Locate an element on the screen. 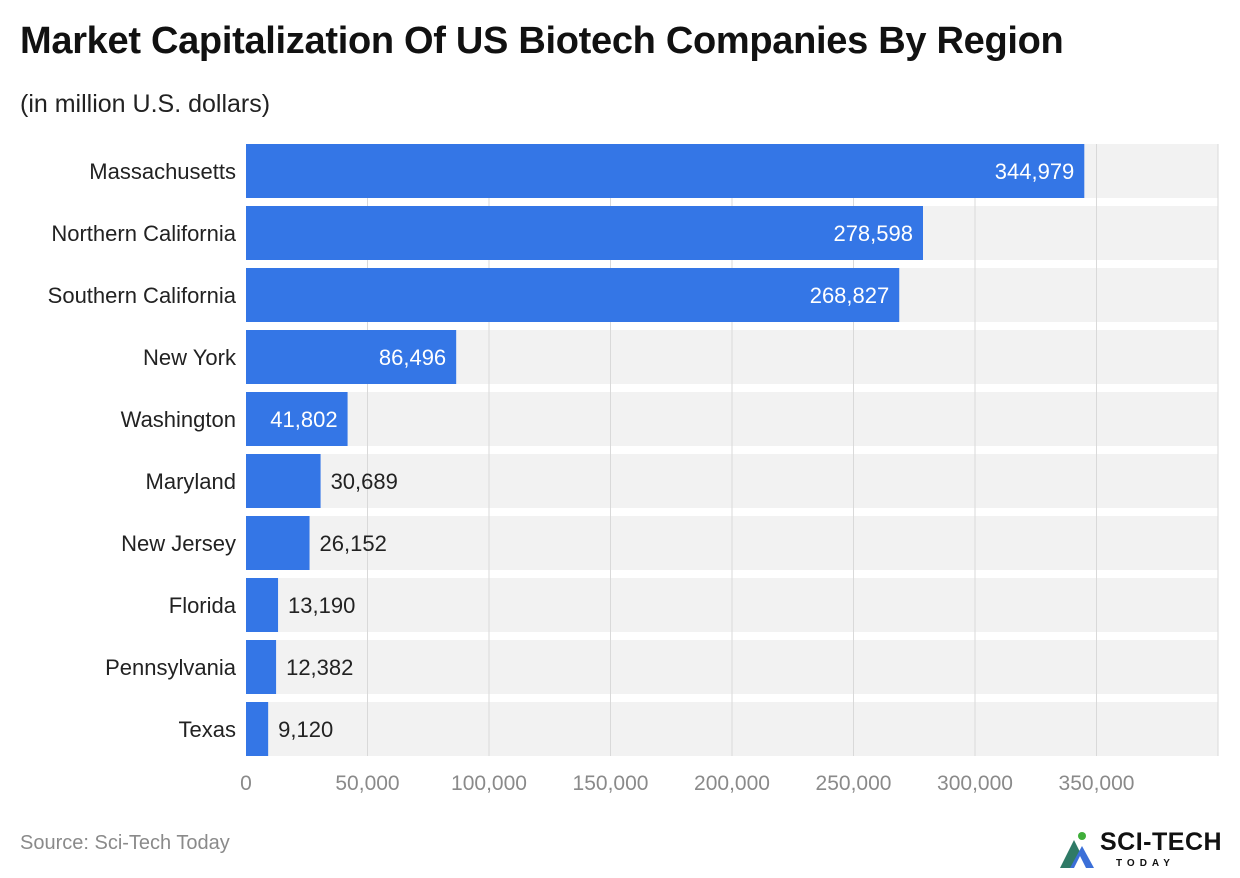 This screenshot has width=1240, height=878. data-label: 344,979 is located at coordinates (1035, 171).